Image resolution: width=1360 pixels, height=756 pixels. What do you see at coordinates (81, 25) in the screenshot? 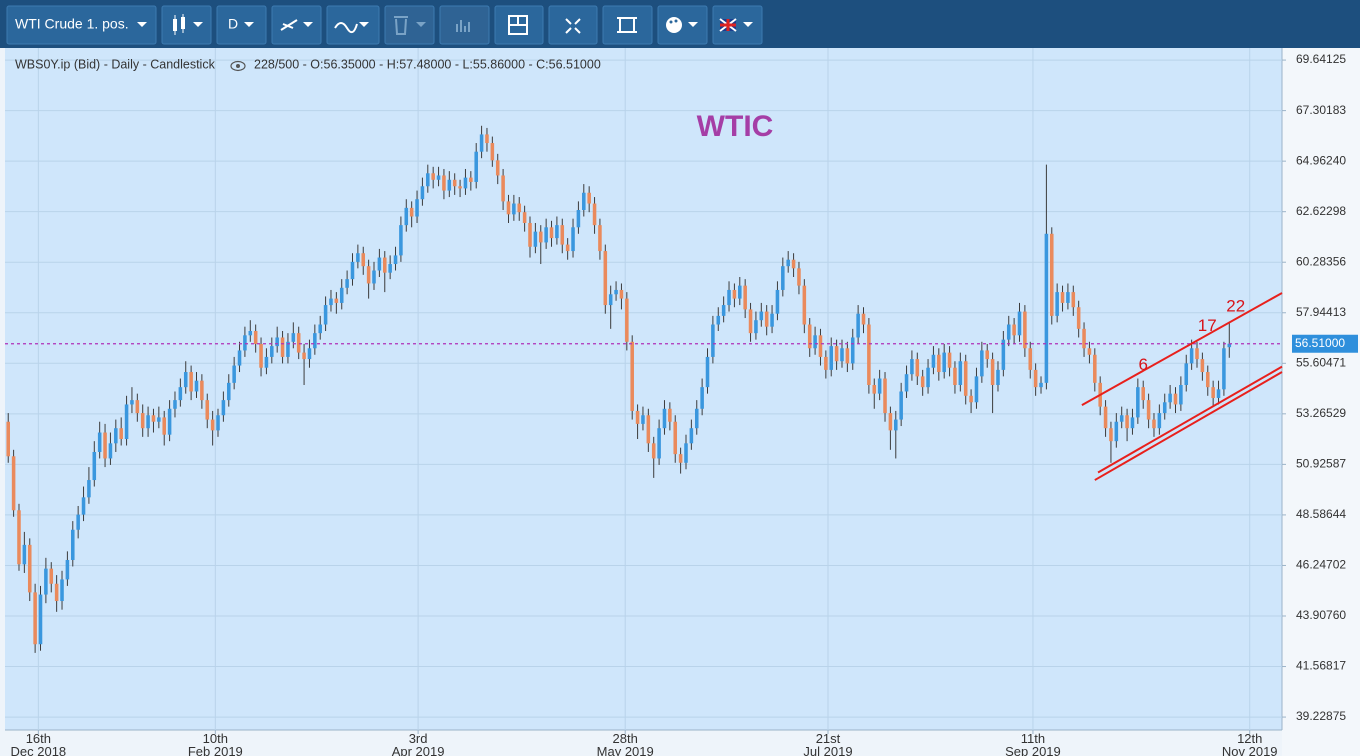
I see `instrument-button: WTI Crude 1. pos.` at bounding box center [81, 25].